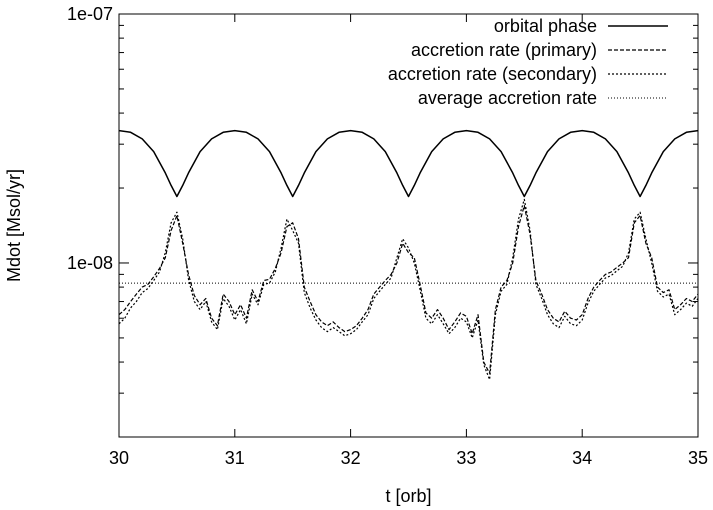 The image size is (713, 510). What do you see at coordinates (492, 74) in the screenshot?
I see `legend-label-3: accretion rate (secondary)` at bounding box center [492, 74].